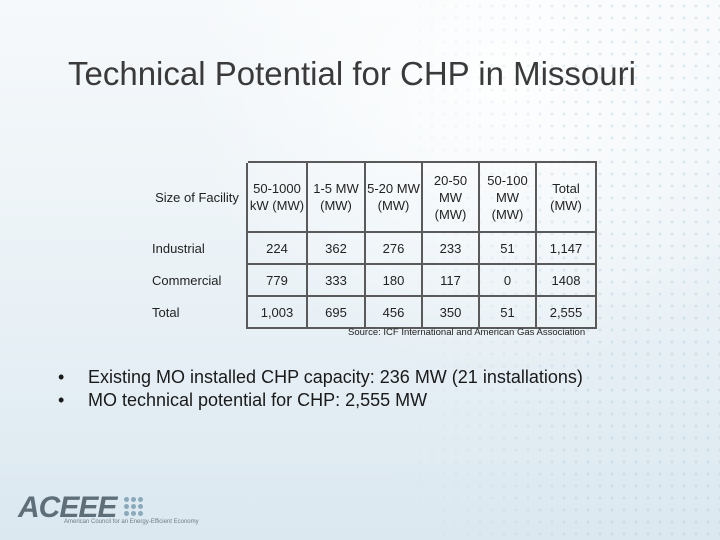 The height and width of the screenshot is (540, 720). Describe the element at coordinates (507, 280) in the screenshot. I see `table-cell: 0` at that location.